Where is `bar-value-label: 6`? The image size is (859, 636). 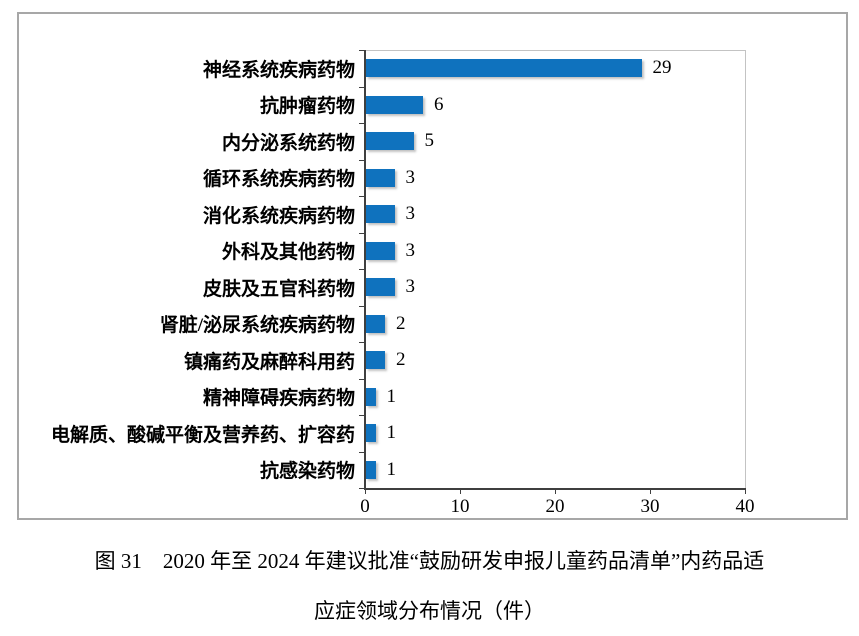
bar-value-label: 6 is located at coordinates (439, 104).